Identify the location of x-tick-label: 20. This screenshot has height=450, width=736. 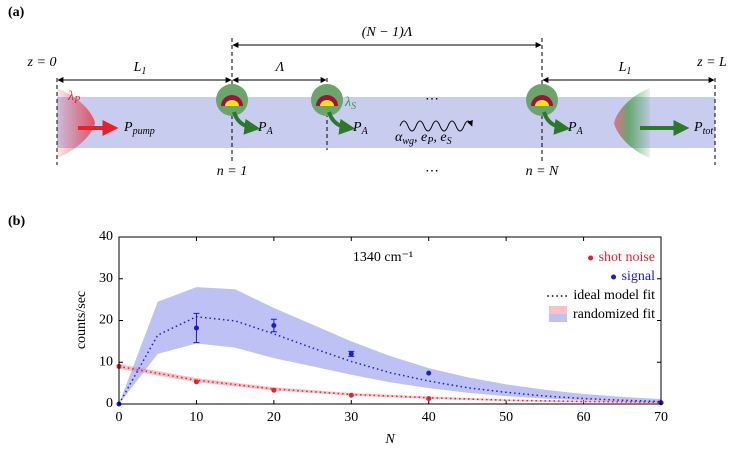
(274, 417).